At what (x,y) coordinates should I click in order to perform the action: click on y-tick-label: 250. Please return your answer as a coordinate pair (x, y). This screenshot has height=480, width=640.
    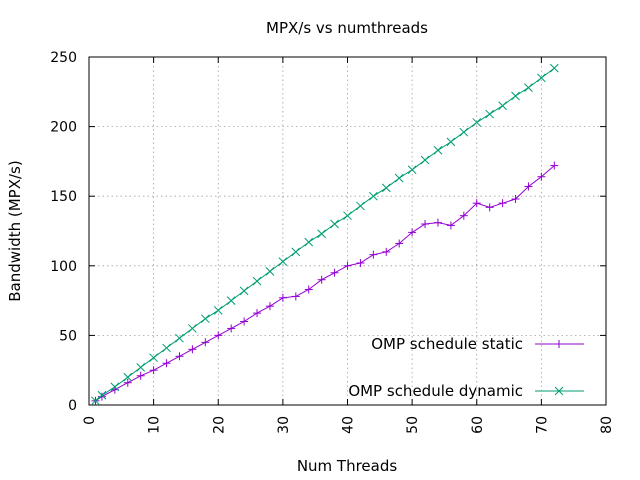
    Looking at the image, I should click on (63, 58).